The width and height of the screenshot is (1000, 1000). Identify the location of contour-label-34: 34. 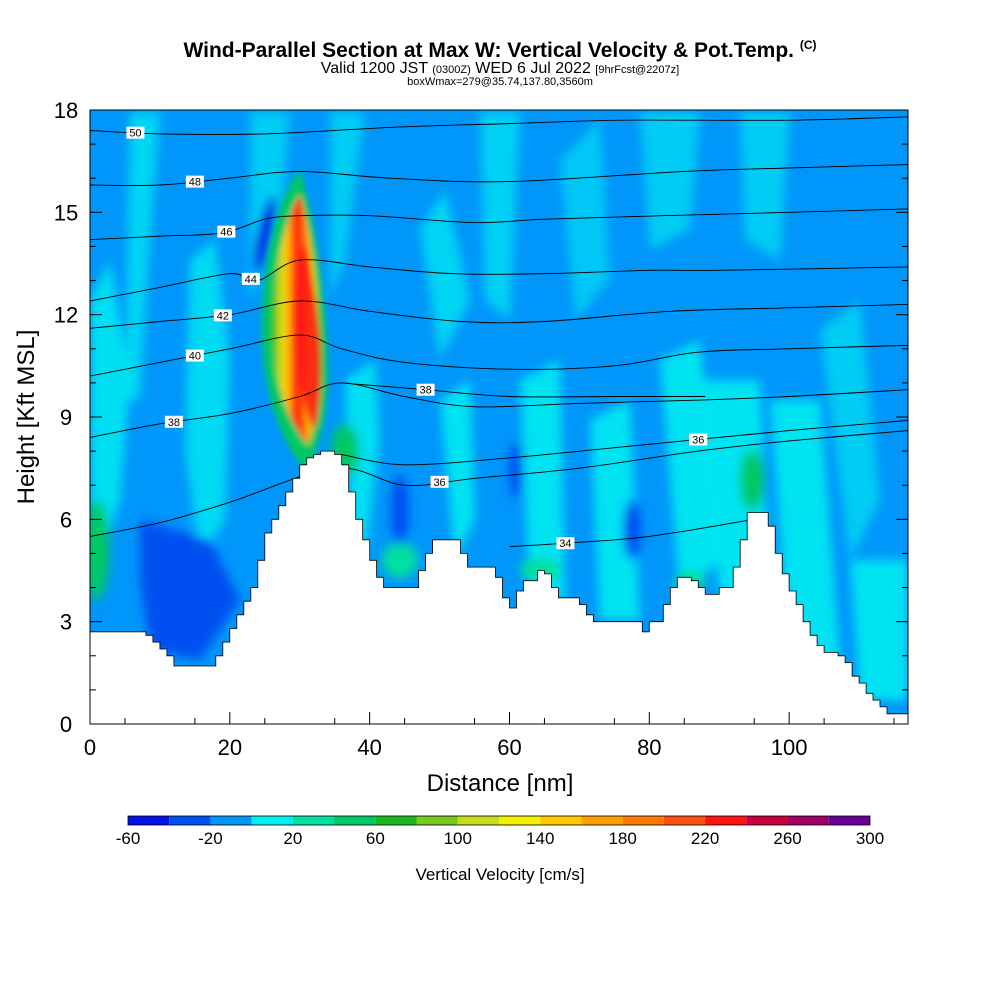
(565, 543).